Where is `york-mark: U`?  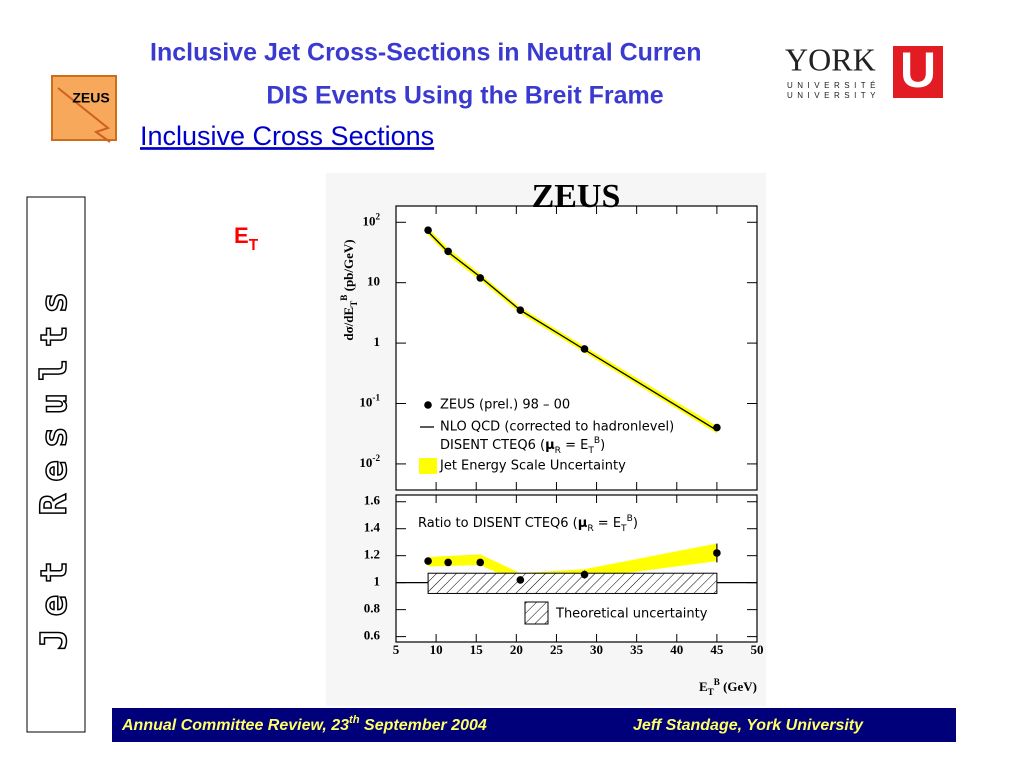 york-mark: U is located at coordinates (918, 70).